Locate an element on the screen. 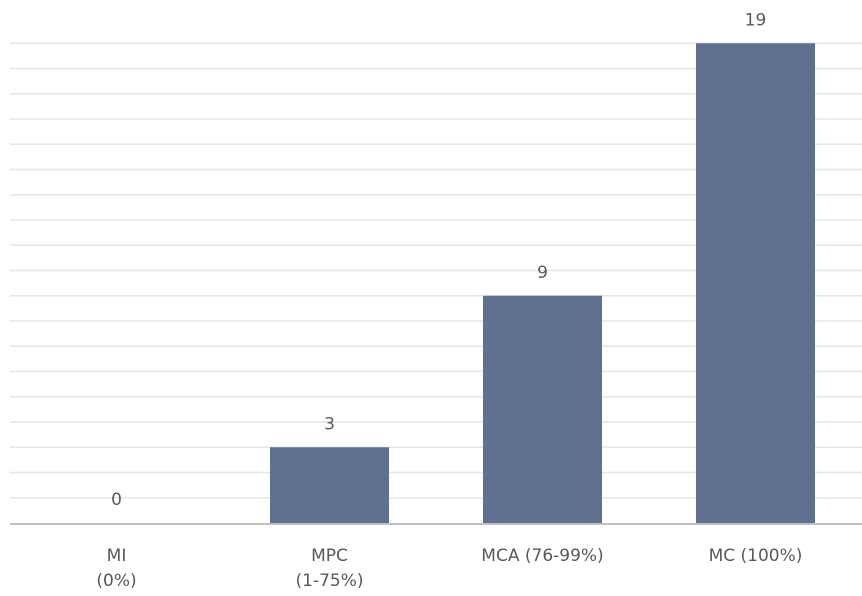  x-tick-label-line: MC (100%) is located at coordinates (756, 556).